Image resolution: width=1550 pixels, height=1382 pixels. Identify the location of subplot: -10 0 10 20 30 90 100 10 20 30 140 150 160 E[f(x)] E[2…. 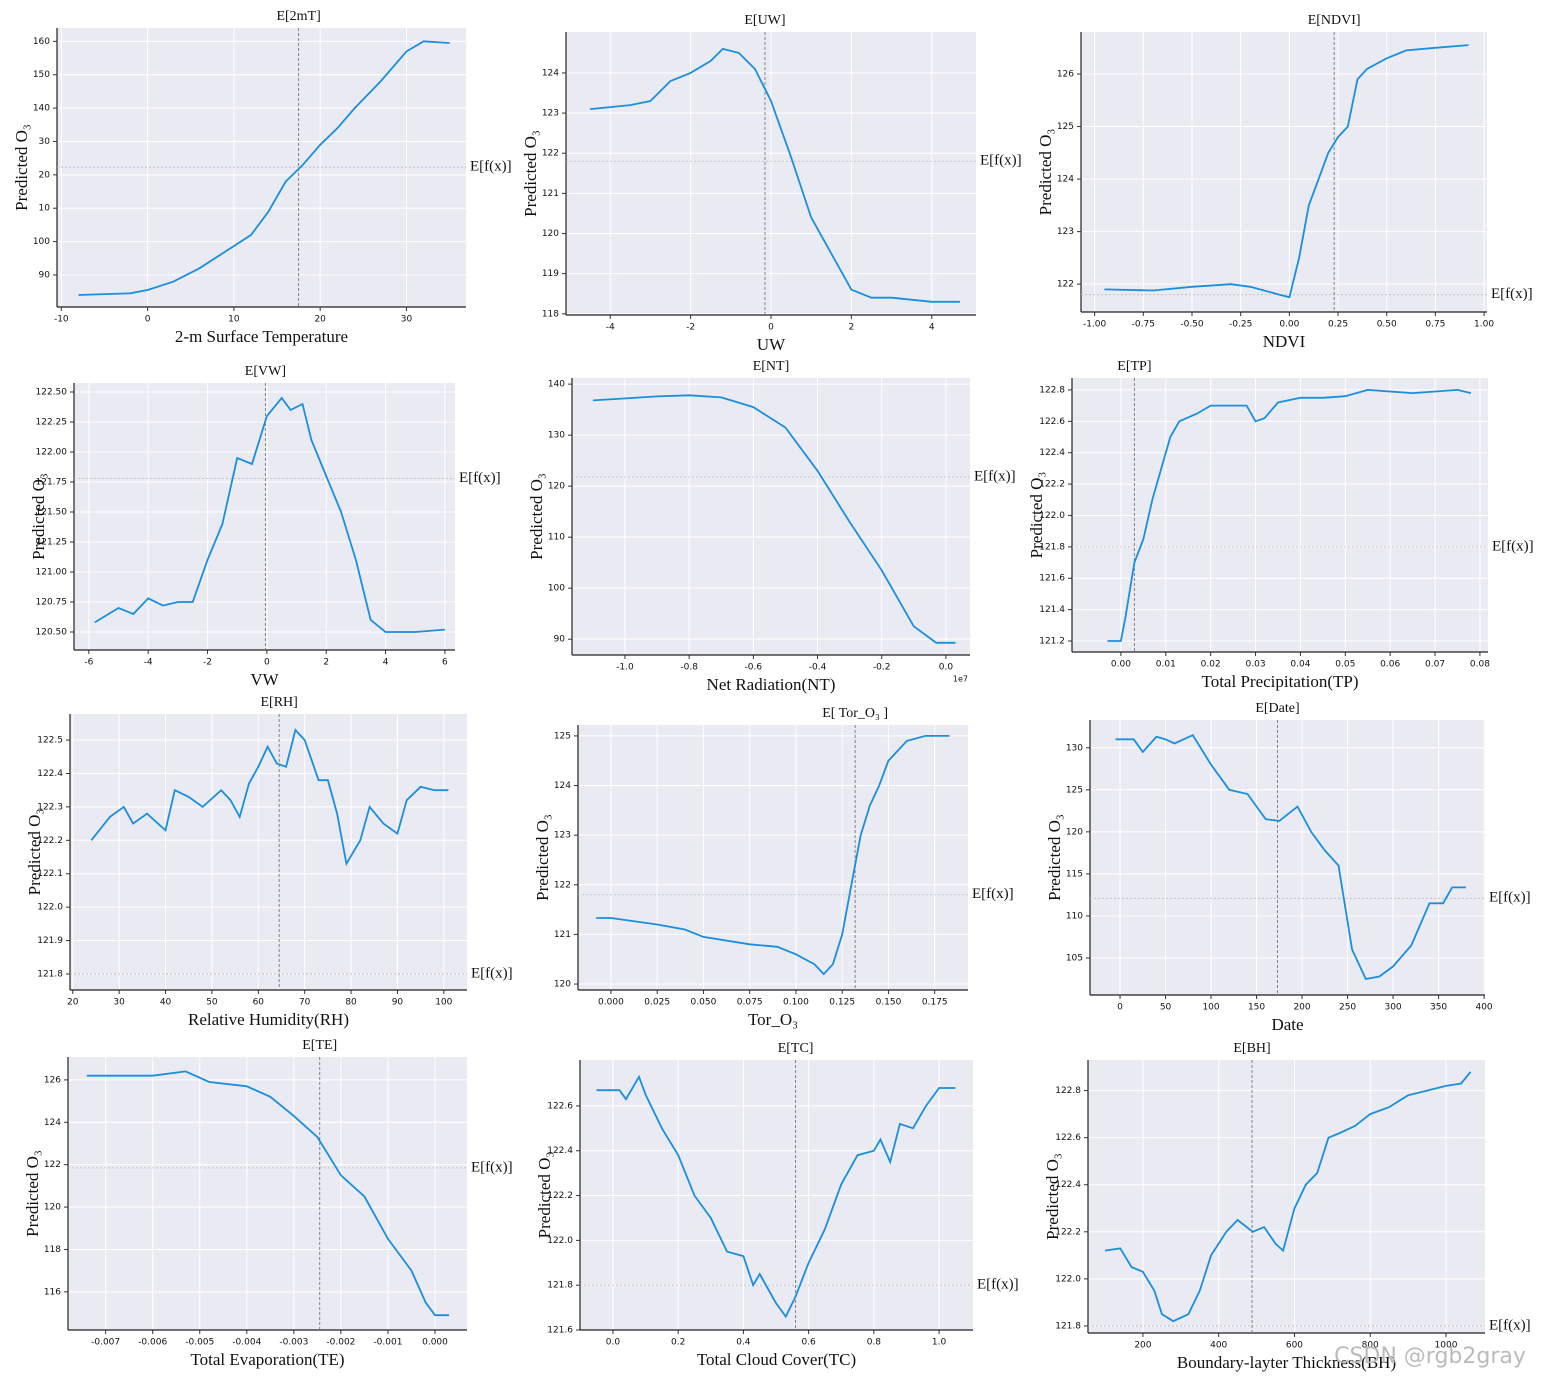
(262, 177).